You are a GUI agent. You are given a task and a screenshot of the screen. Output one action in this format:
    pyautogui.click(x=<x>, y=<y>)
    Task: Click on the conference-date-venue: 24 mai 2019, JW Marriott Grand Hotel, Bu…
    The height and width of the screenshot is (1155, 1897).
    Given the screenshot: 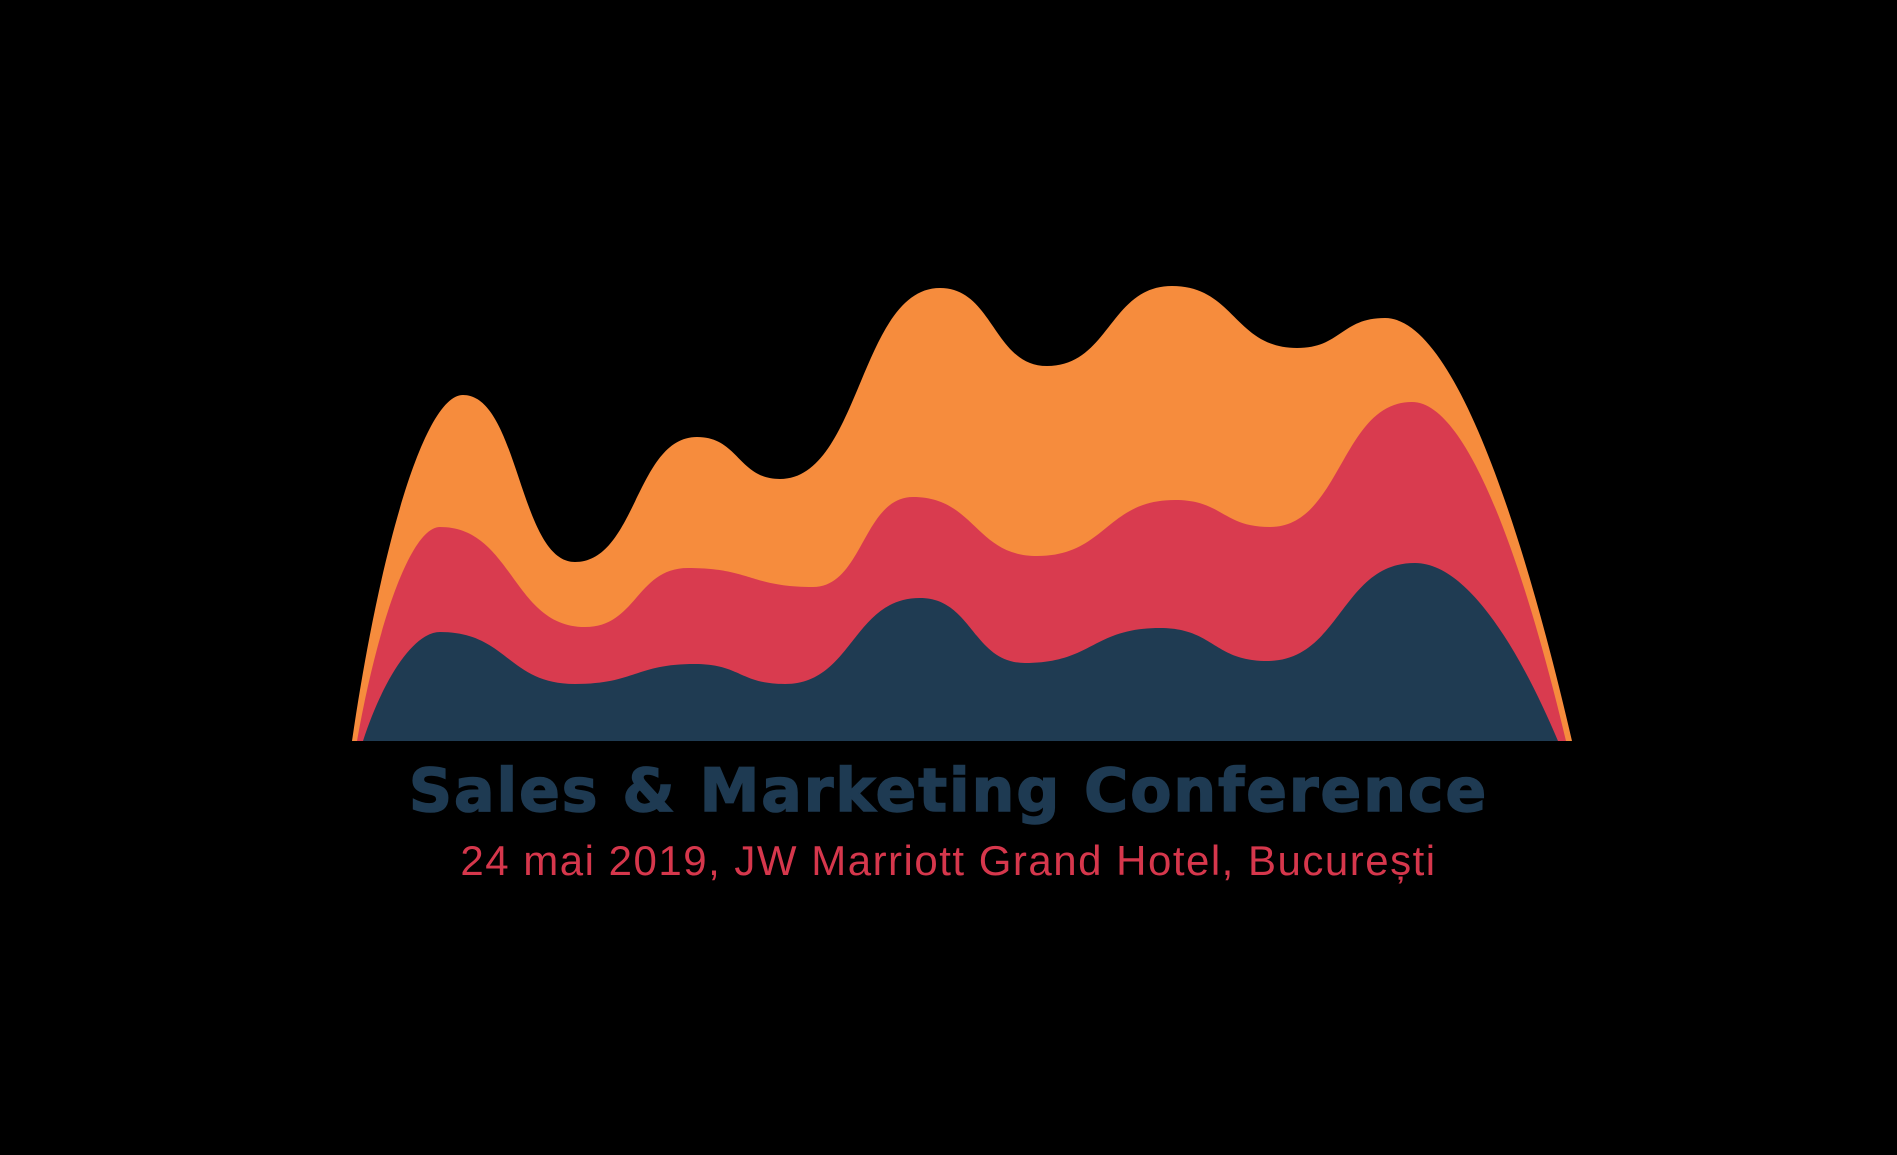 What is the action you would take?
    pyautogui.click(x=948, y=860)
    